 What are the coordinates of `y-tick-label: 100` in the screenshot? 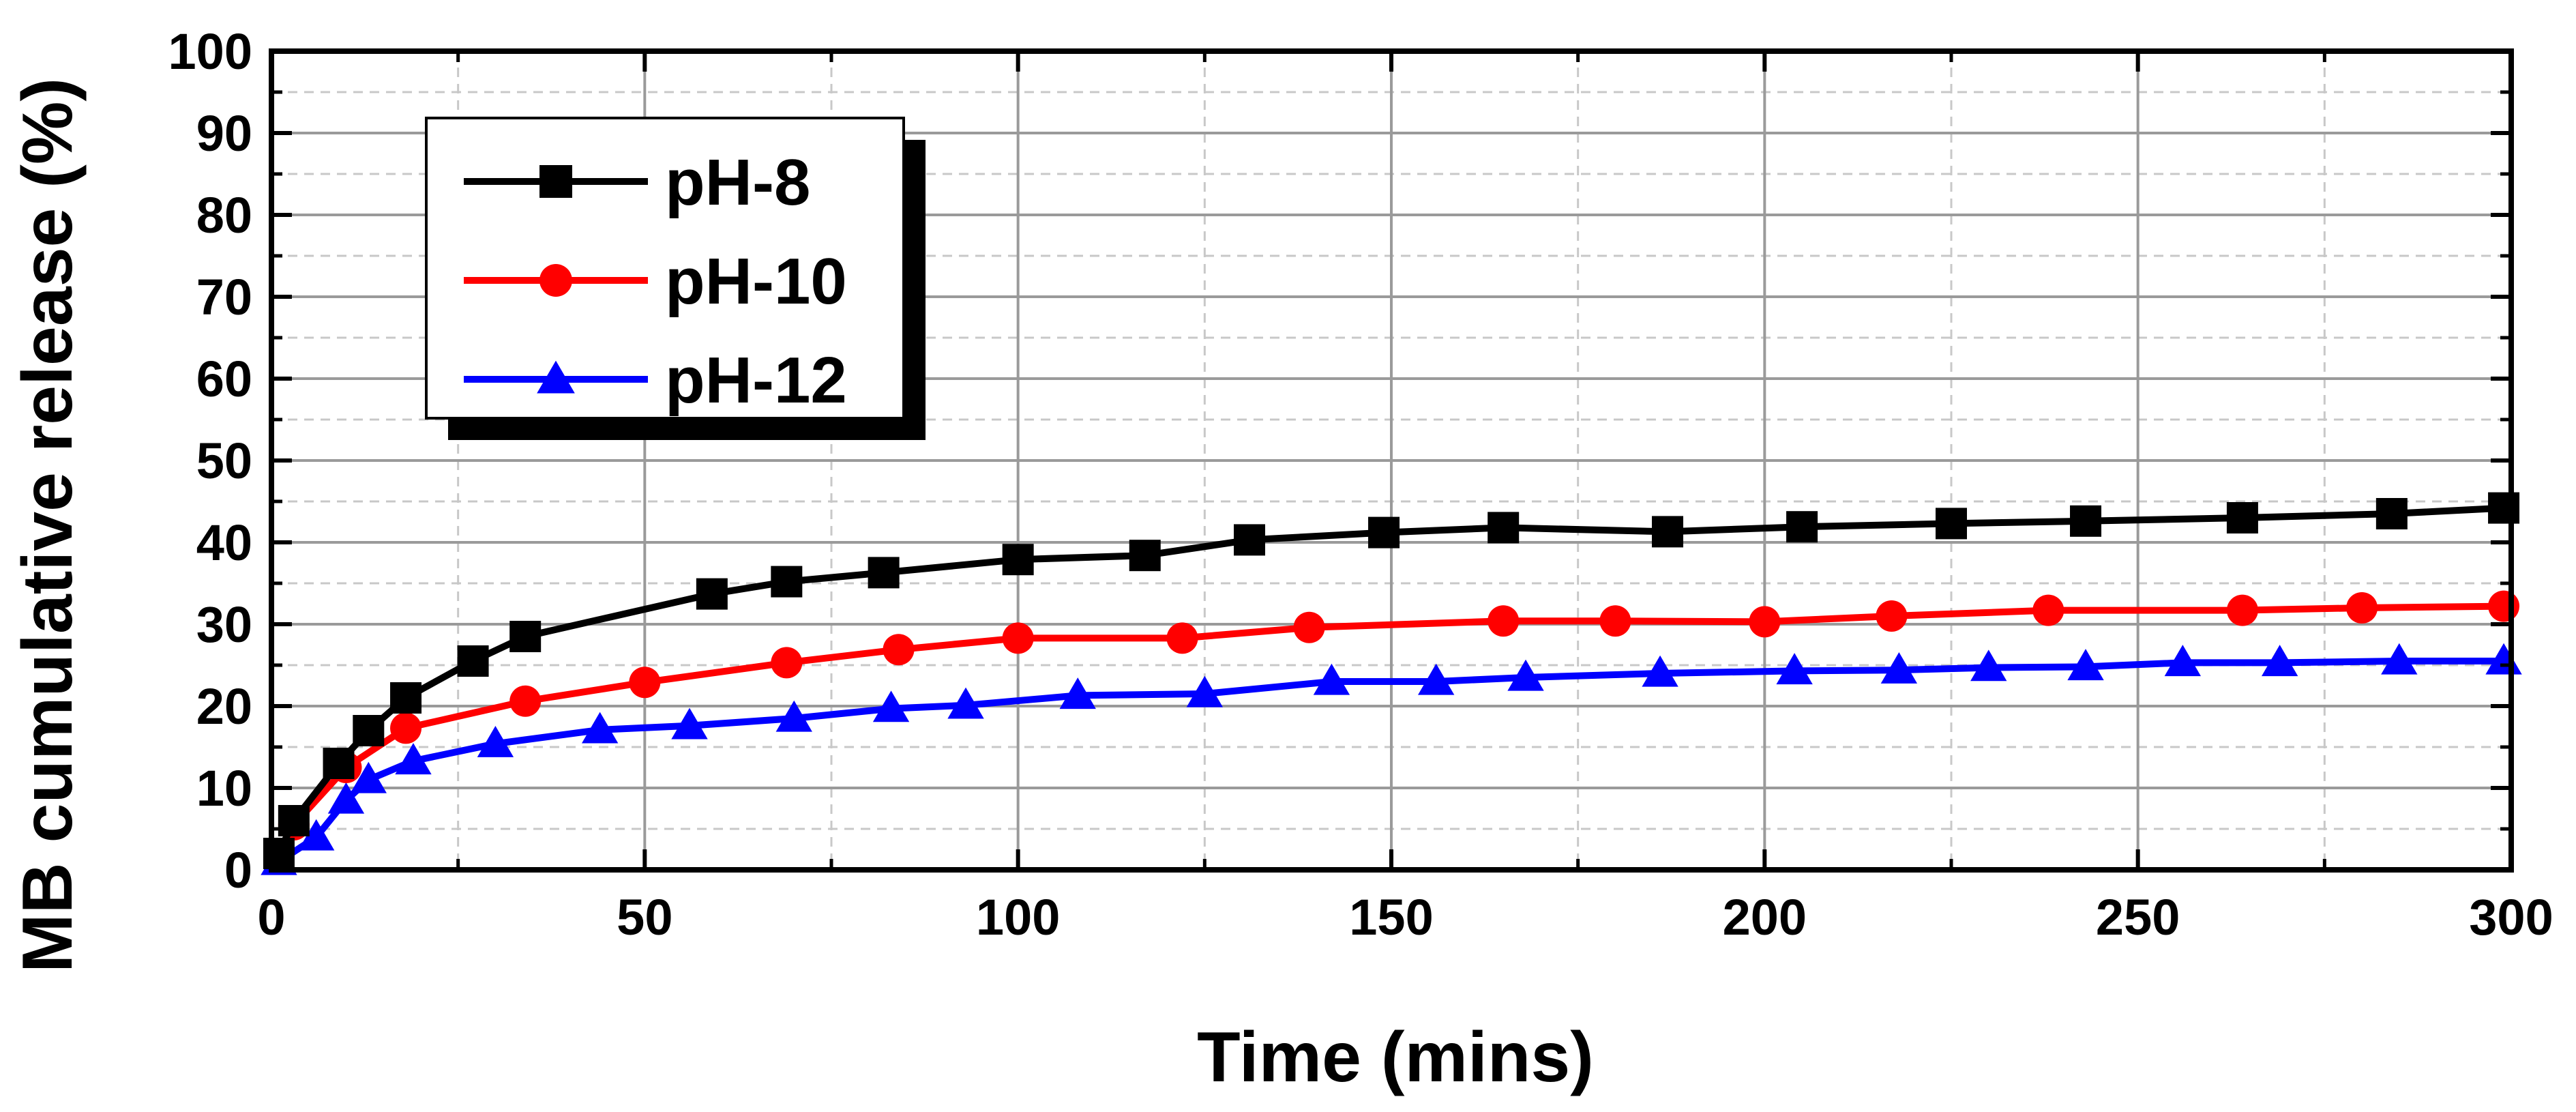 It's located at (210, 51).